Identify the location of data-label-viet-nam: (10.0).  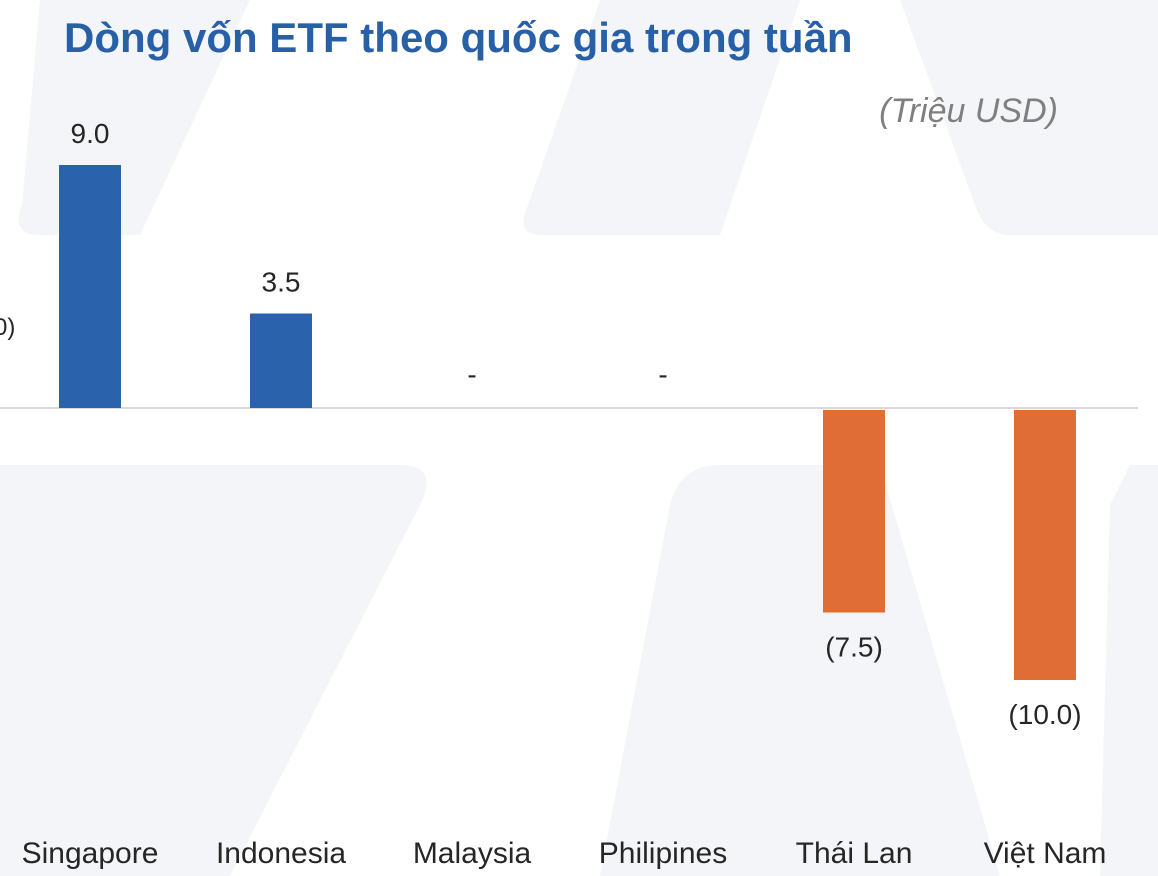
(1044, 714).